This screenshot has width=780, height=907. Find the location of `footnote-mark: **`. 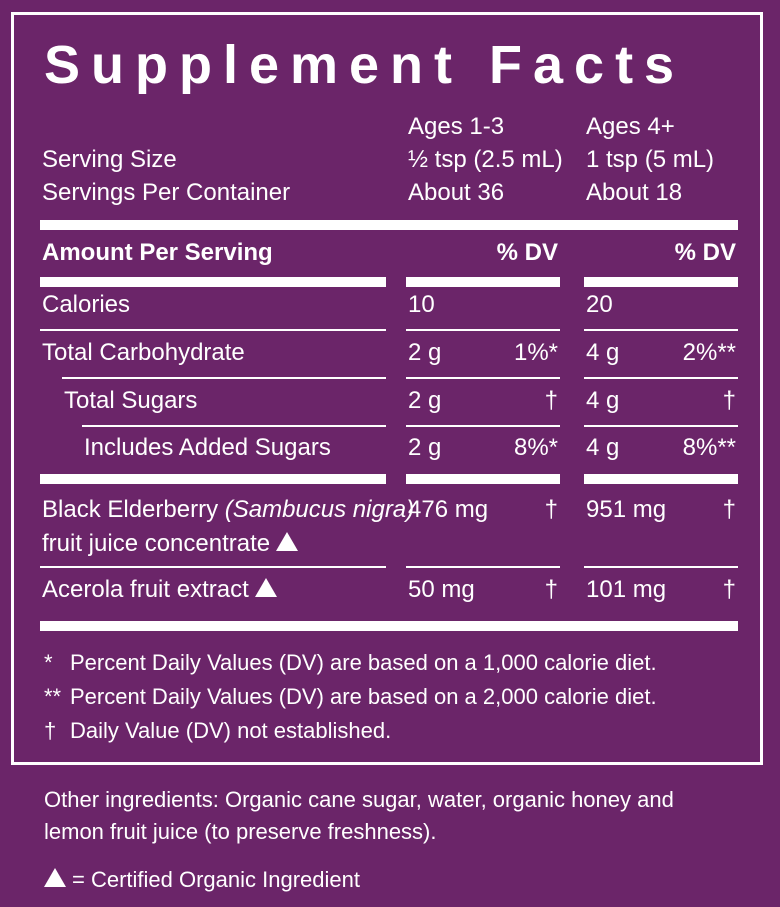

footnote-mark: ** is located at coordinates (53, 696).